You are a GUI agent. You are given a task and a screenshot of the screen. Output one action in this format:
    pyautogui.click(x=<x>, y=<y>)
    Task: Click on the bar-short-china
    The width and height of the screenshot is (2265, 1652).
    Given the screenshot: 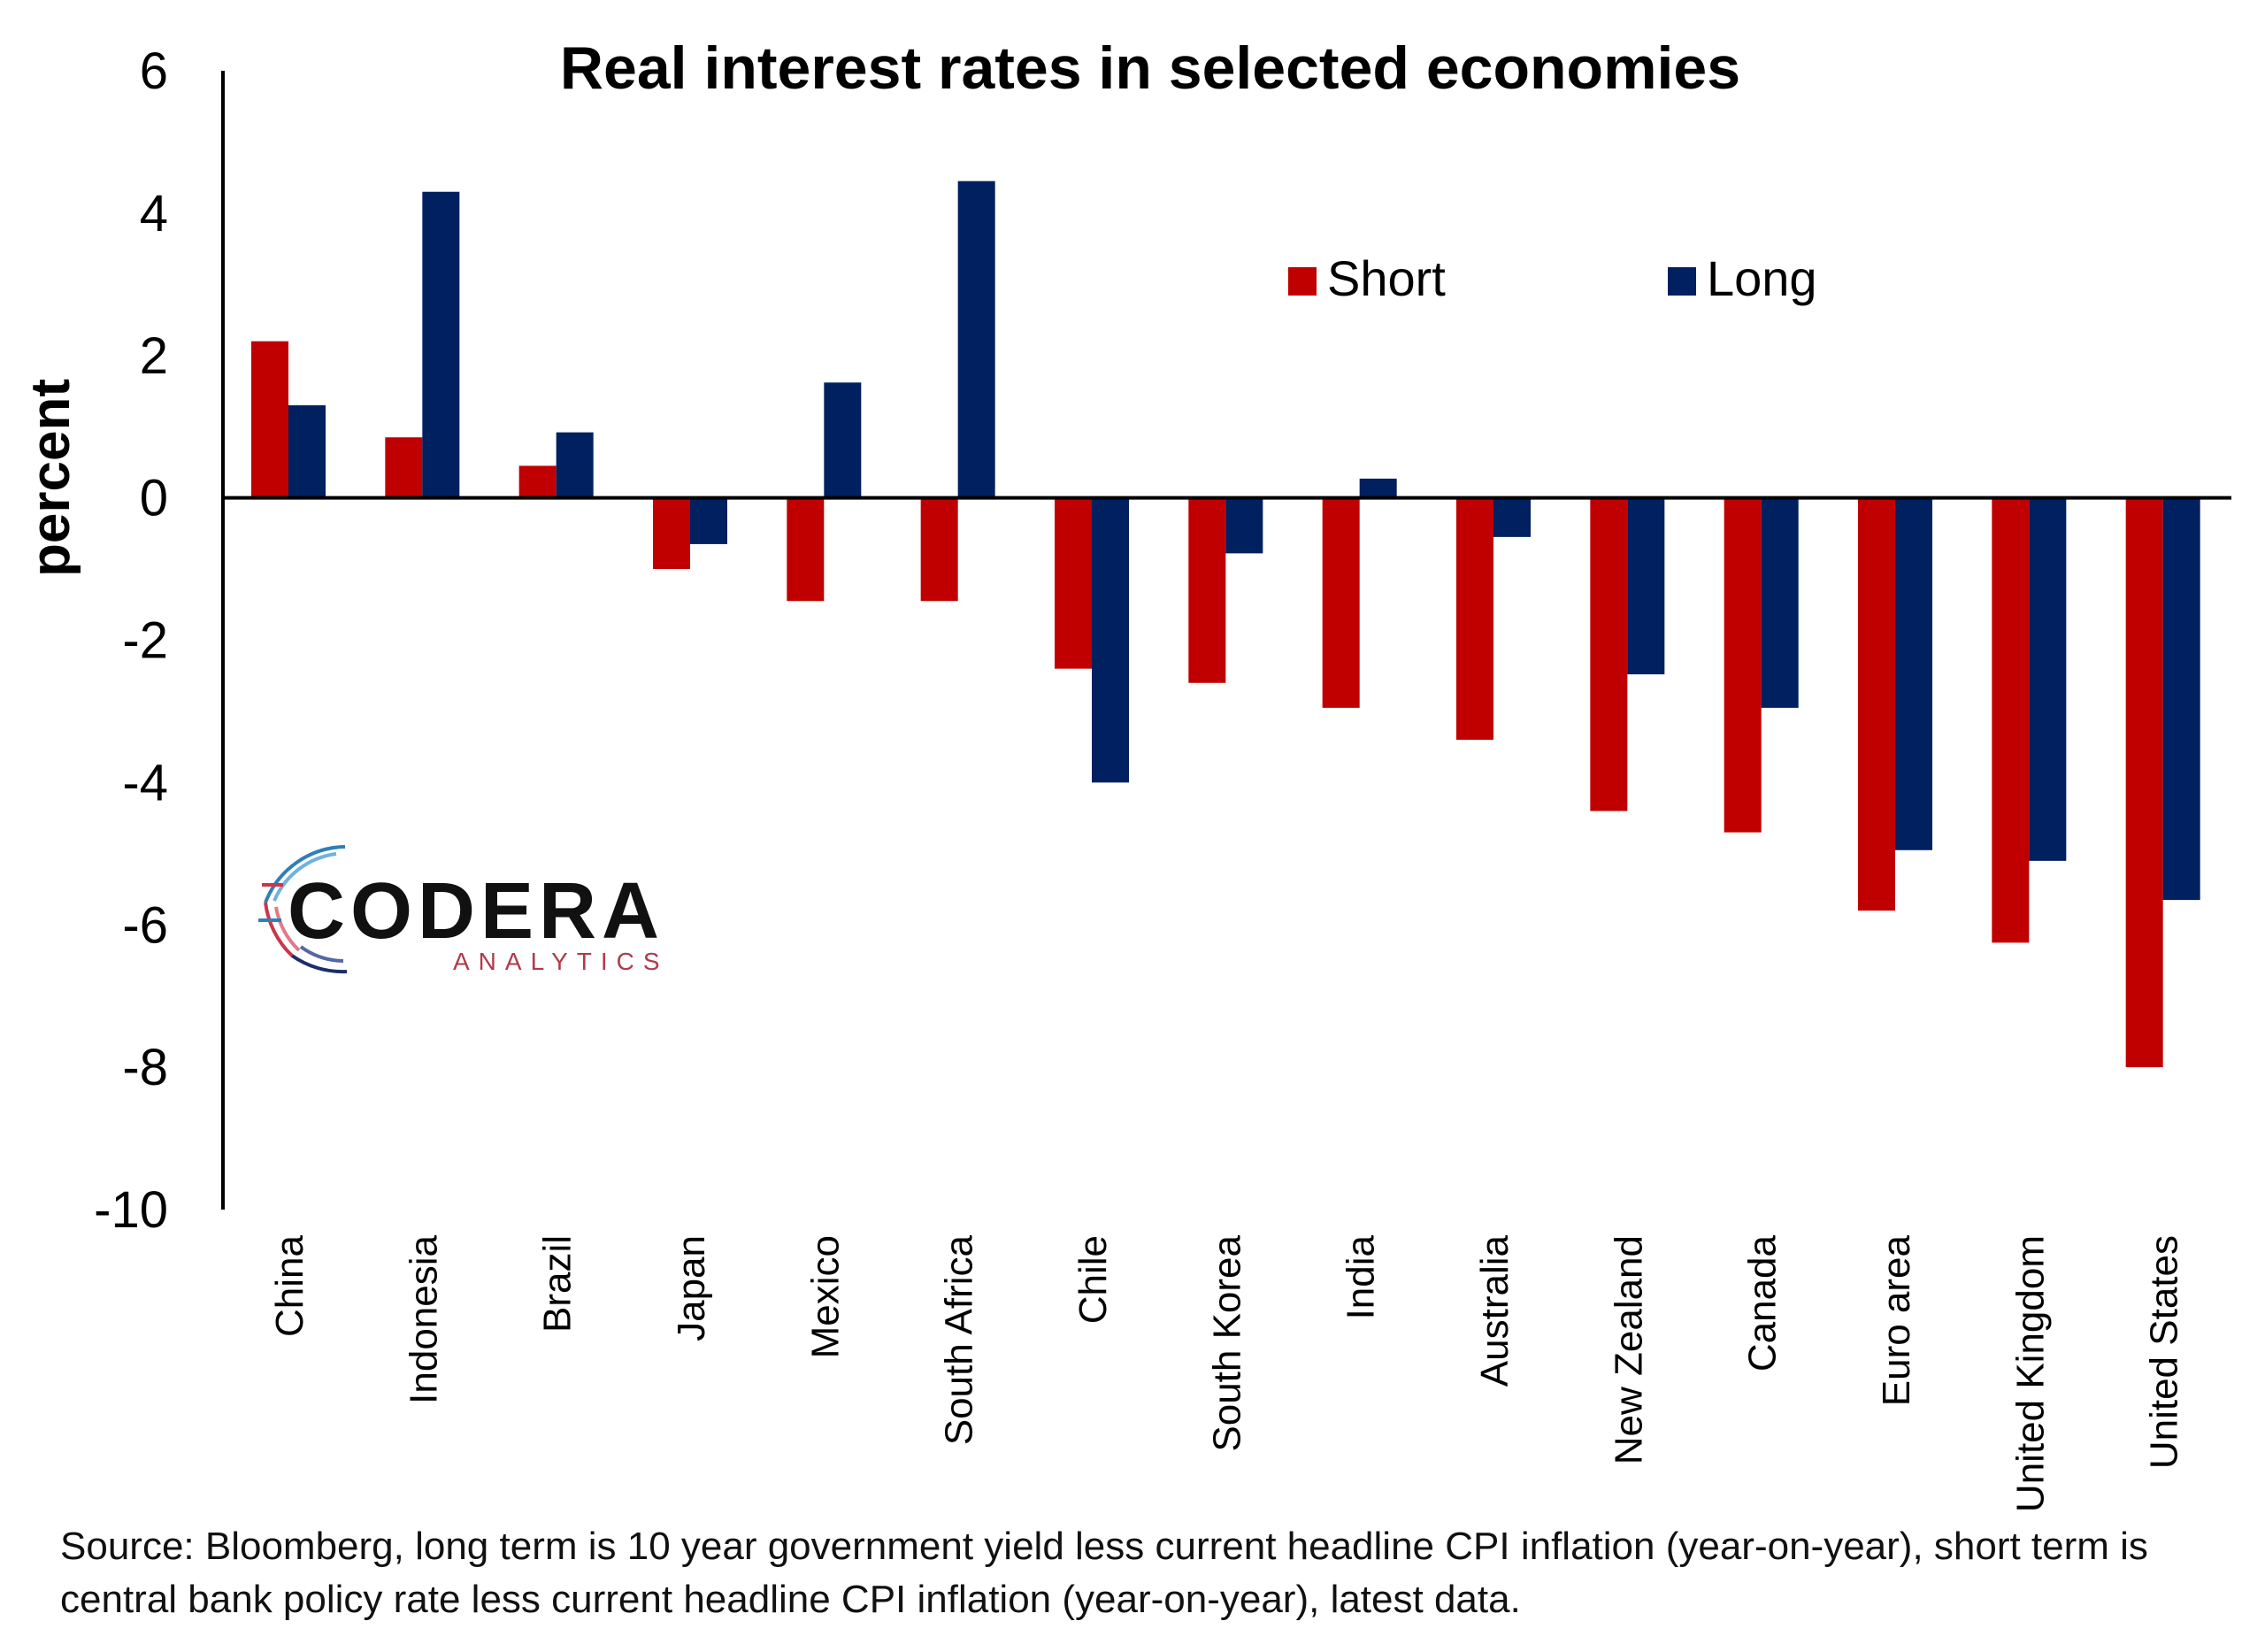 What is the action you would take?
    pyautogui.click(x=269, y=419)
    